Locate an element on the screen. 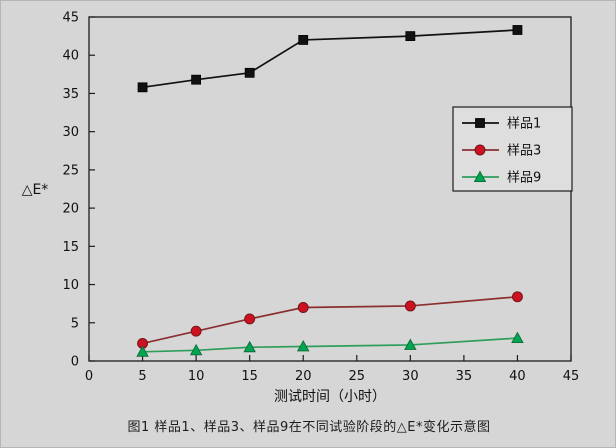 The width and height of the screenshot is (616, 448). x-axis-label: 测试时间（小时） is located at coordinates (330, 397).